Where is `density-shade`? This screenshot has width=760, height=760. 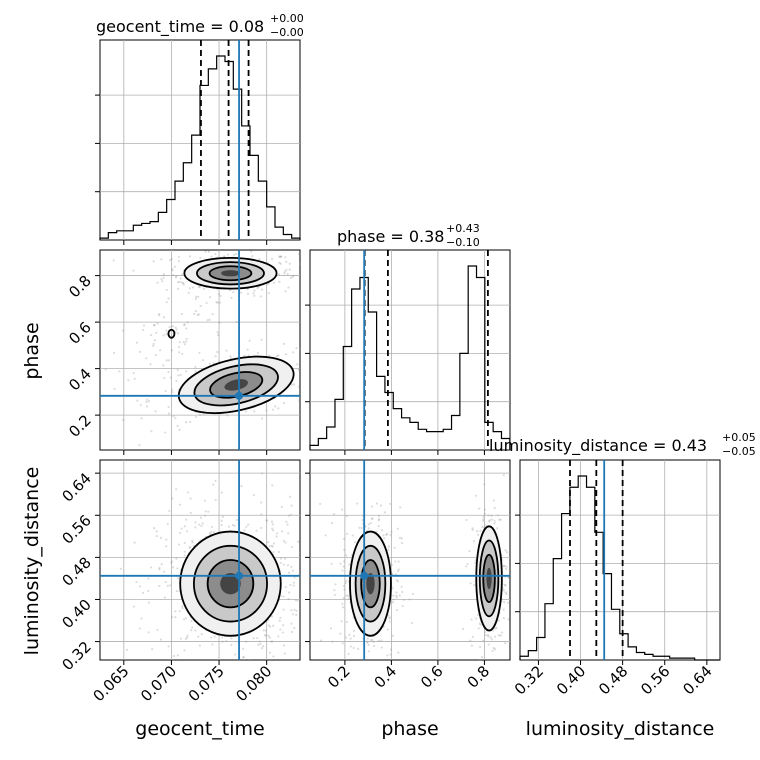 density-shade is located at coordinates (370, 584).